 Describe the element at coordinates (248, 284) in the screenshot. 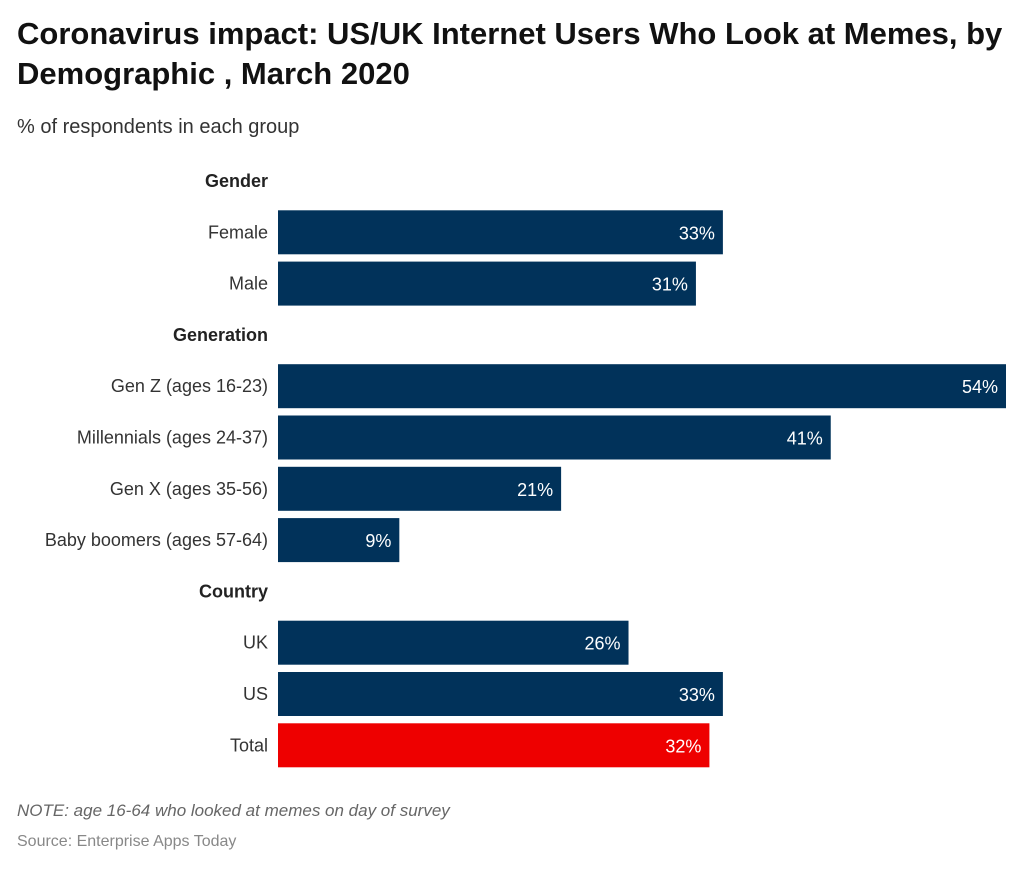

I see `category-label: Male` at that location.